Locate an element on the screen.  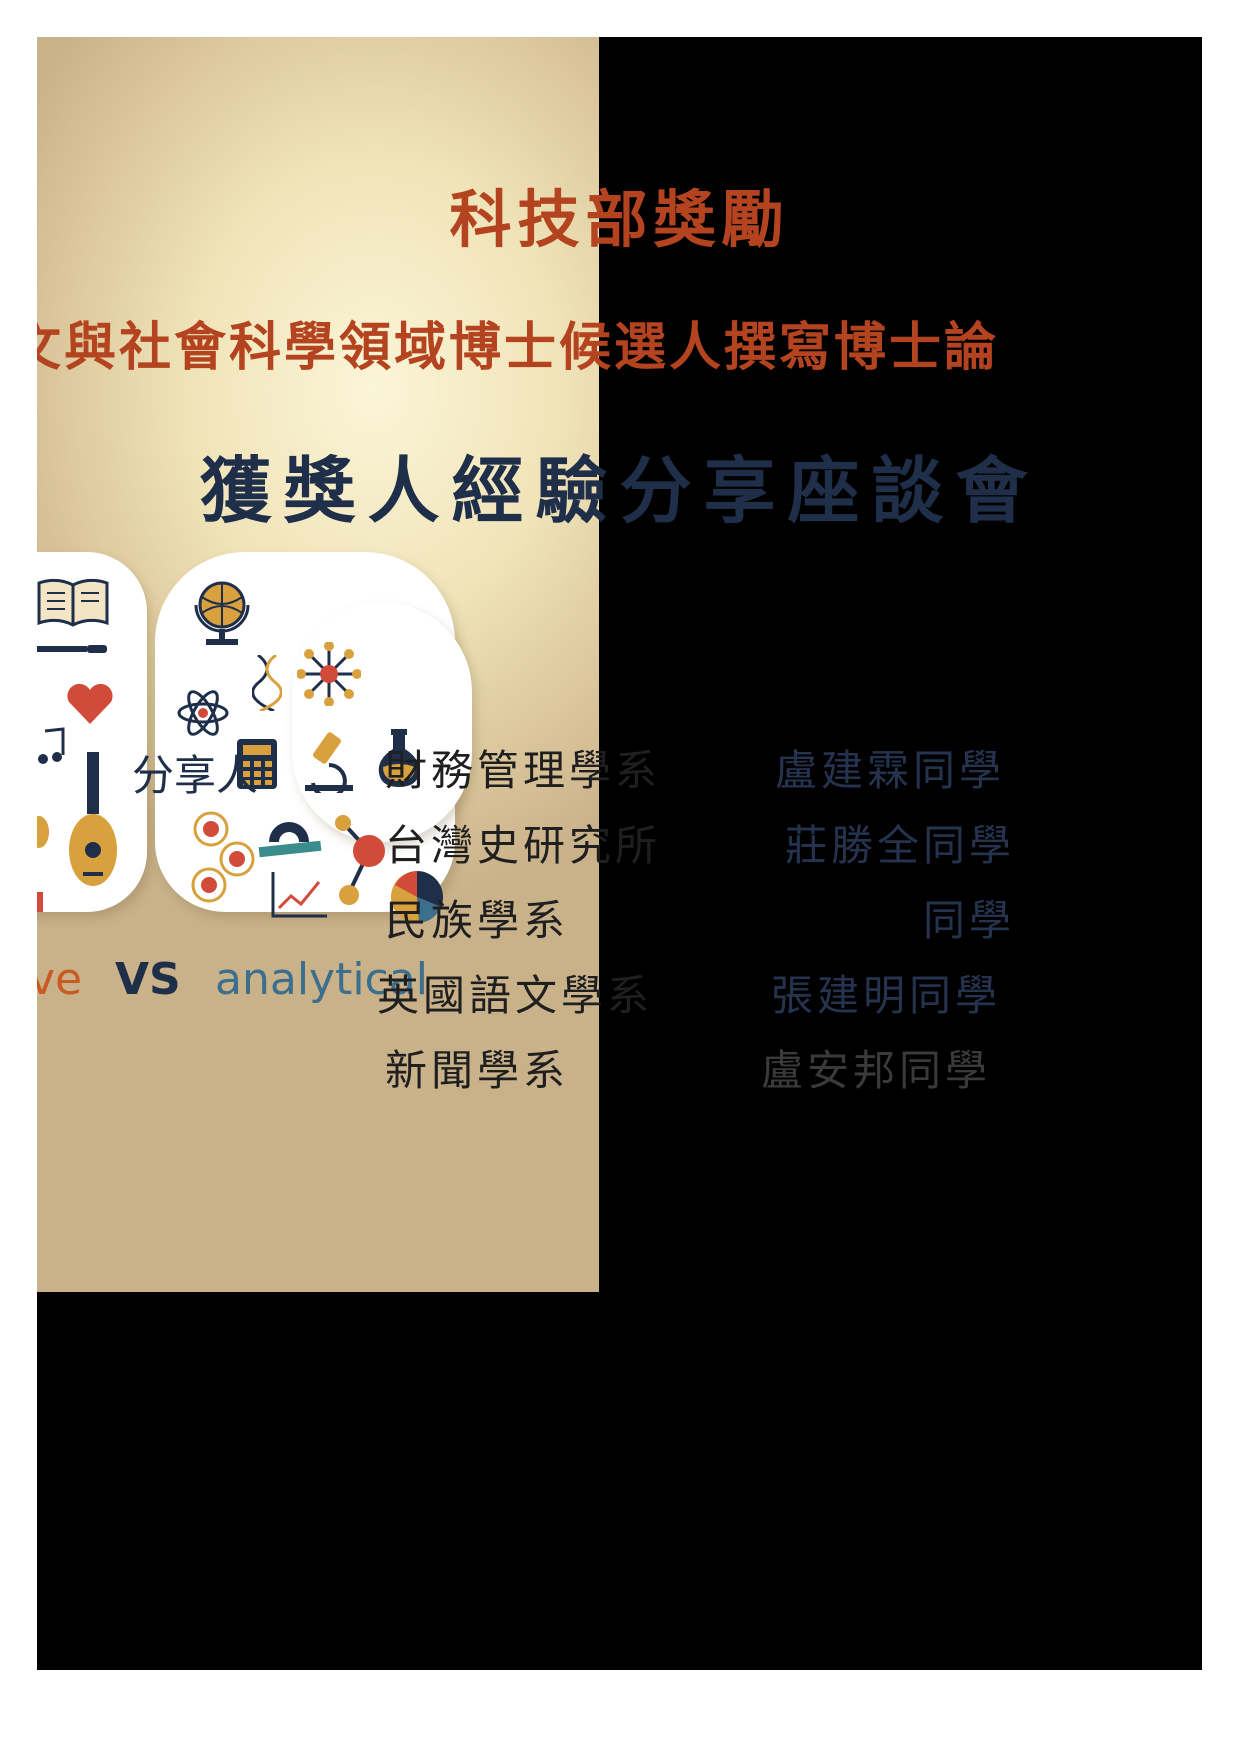
line-graph-icon is located at coordinates (299, 895).